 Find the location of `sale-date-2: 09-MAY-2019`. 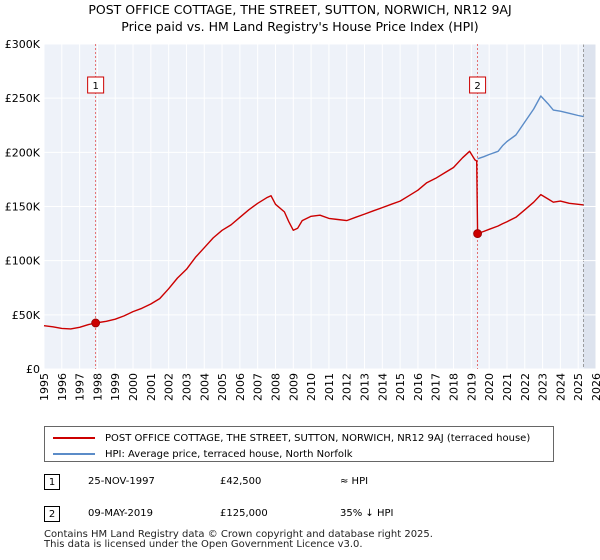

sale-date-2: 09-MAY-2019 is located at coordinates (121, 513).